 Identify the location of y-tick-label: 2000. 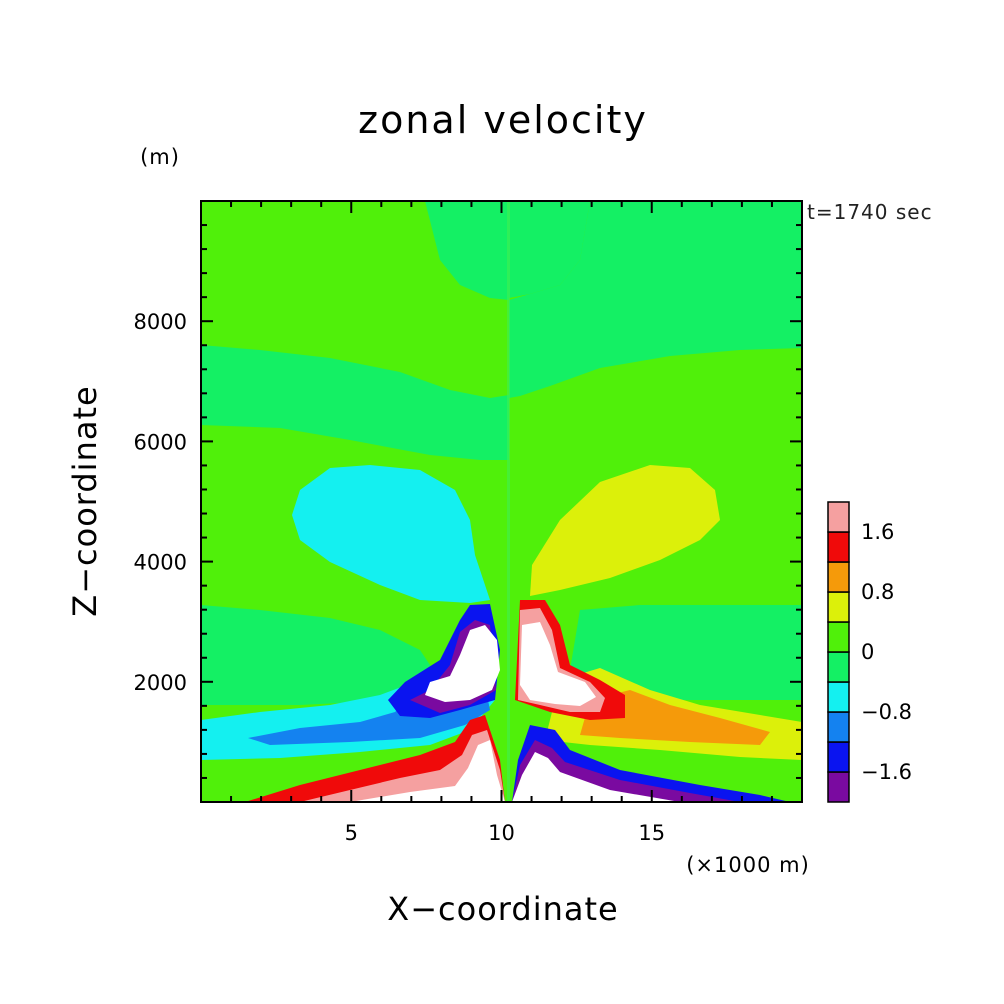
(160, 683).